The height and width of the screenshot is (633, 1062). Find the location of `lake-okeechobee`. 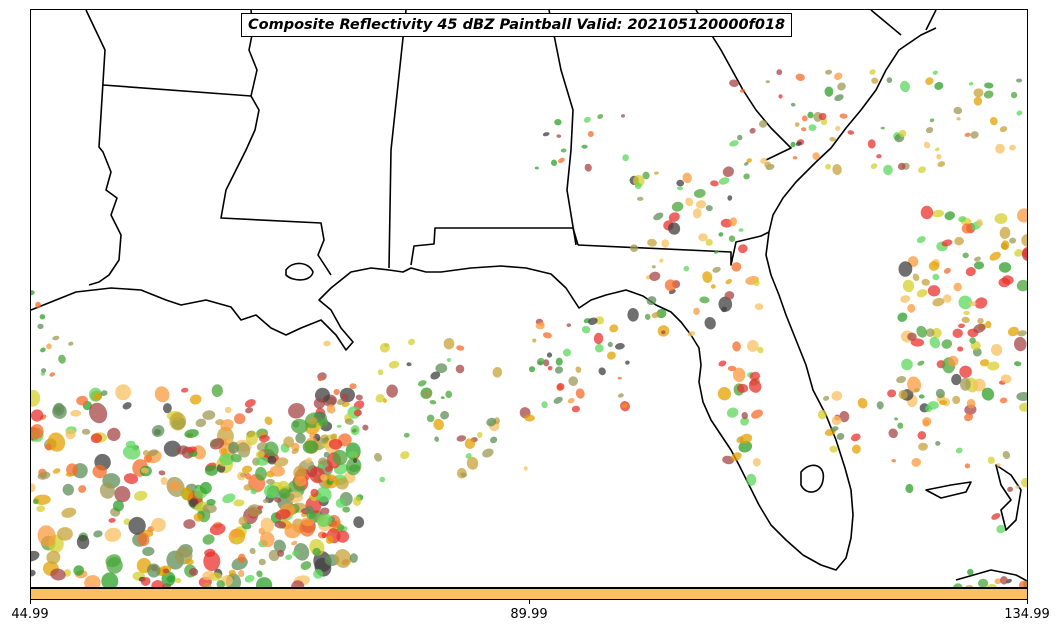

lake-okeechobee is located at coordinates (812, 478).